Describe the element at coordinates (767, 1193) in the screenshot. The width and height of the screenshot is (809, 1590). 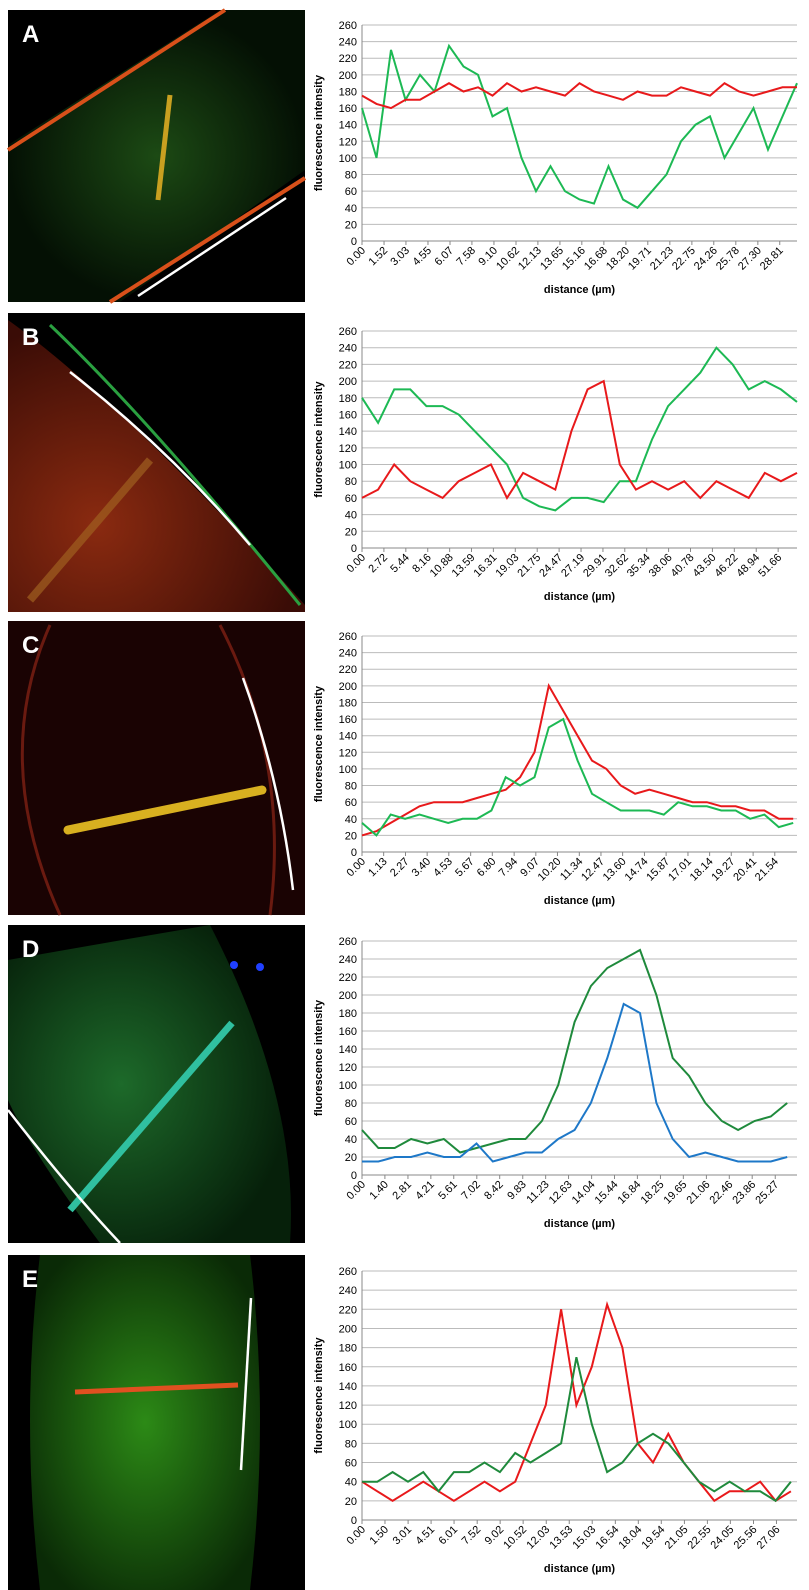
I see `x-tick-label: 25.27` at that location.